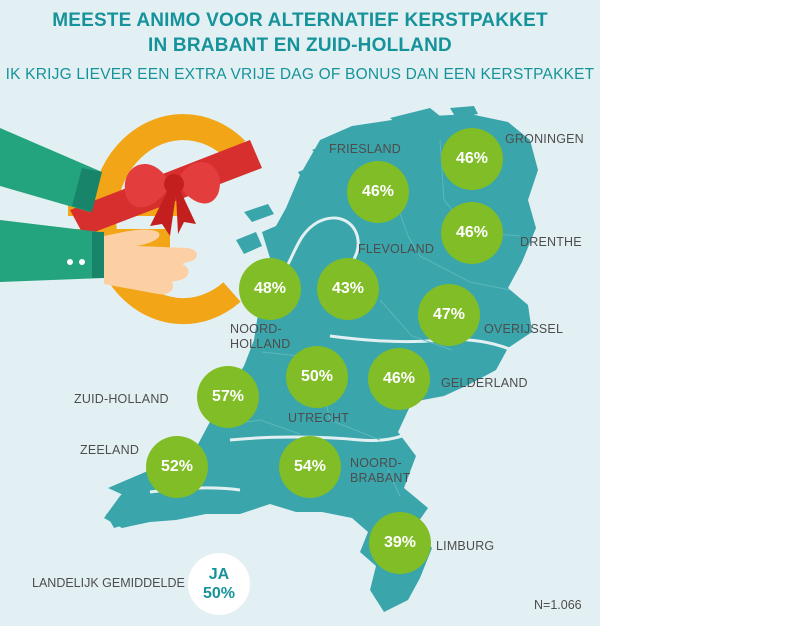 The height and width of the screenshot is (626, 800). I want to click on label-noord-holland: NOORD- HOLLAND, so click(260, 336).